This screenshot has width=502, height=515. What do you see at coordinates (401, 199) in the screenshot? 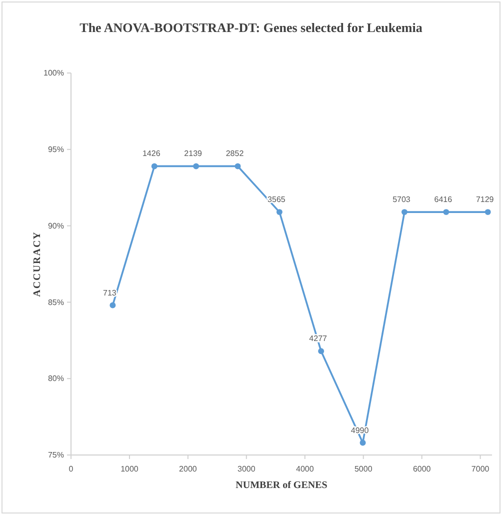
I see `annotation: 5703` at bounding box center [401, 199].